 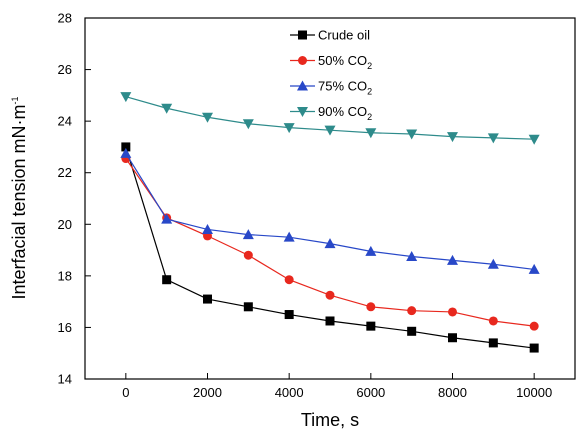 I want to click on legend-label-main: 75% CO, so click(x=342, y=86).